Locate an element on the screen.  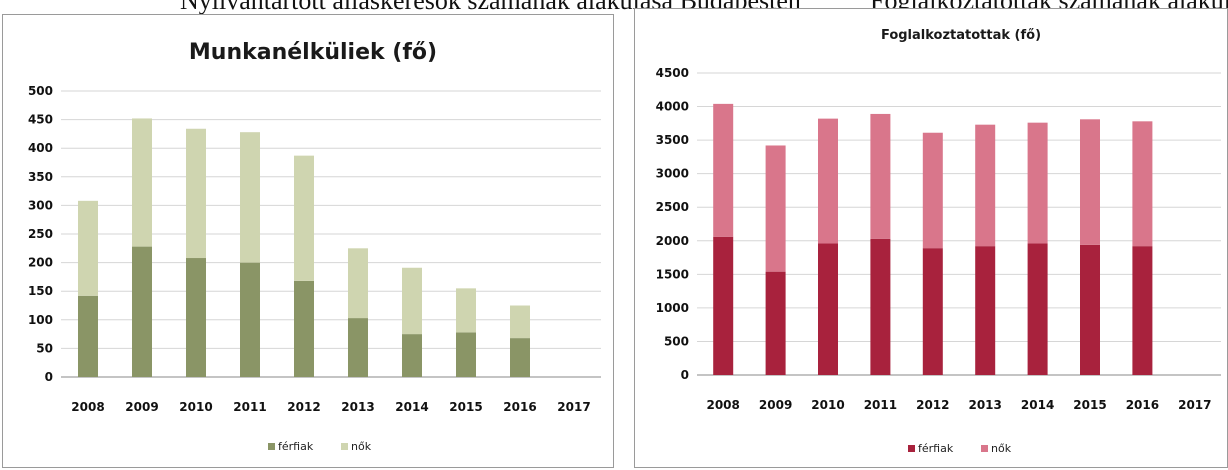
y-tick-label: 2000 is located at coordinates (672, 241).